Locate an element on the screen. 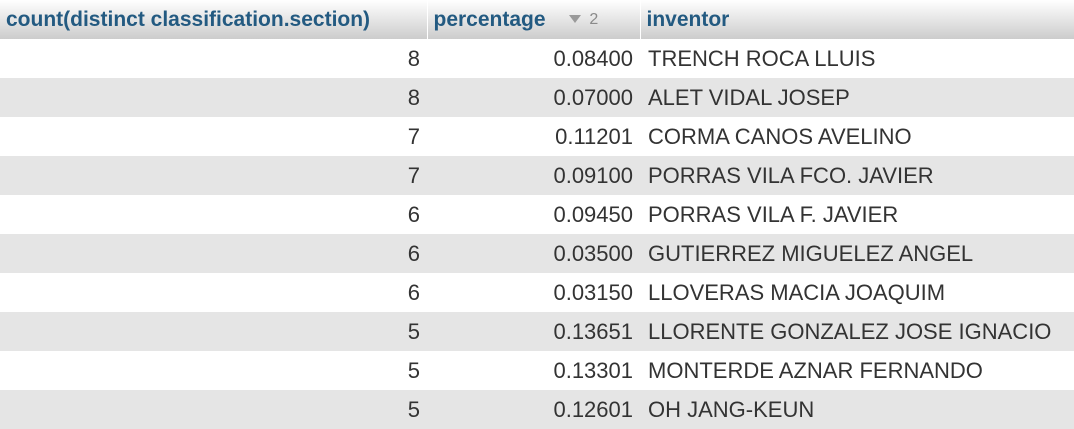 The height and width of the screenshot is (429, 1074). column-header-count: count(distinct classification.section) is located at coordinates (214, 19).